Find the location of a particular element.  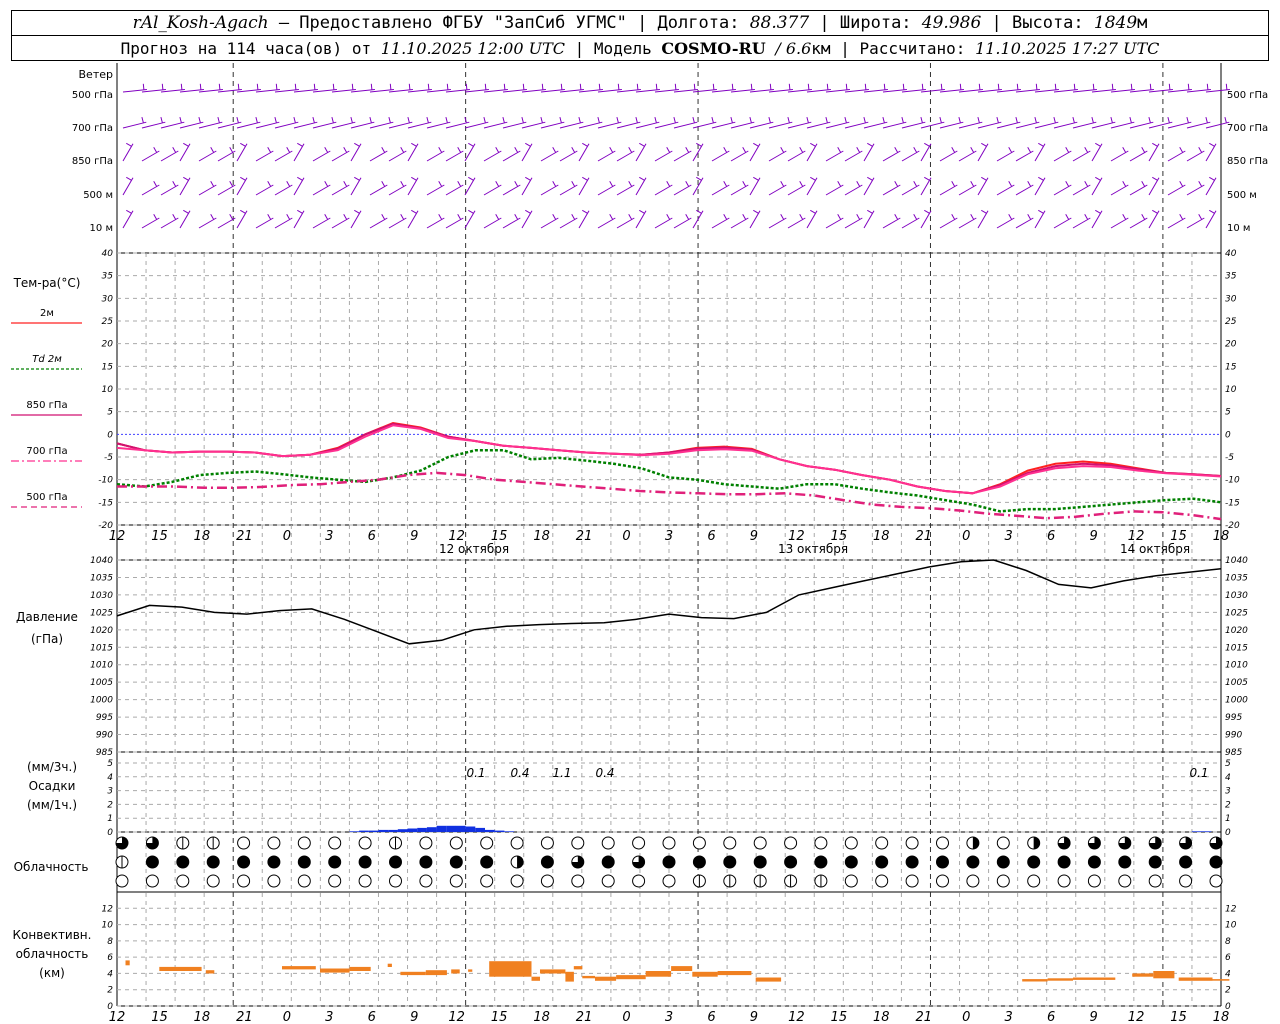

latitude-value: 49.986 is located at coordinates (951, 23).